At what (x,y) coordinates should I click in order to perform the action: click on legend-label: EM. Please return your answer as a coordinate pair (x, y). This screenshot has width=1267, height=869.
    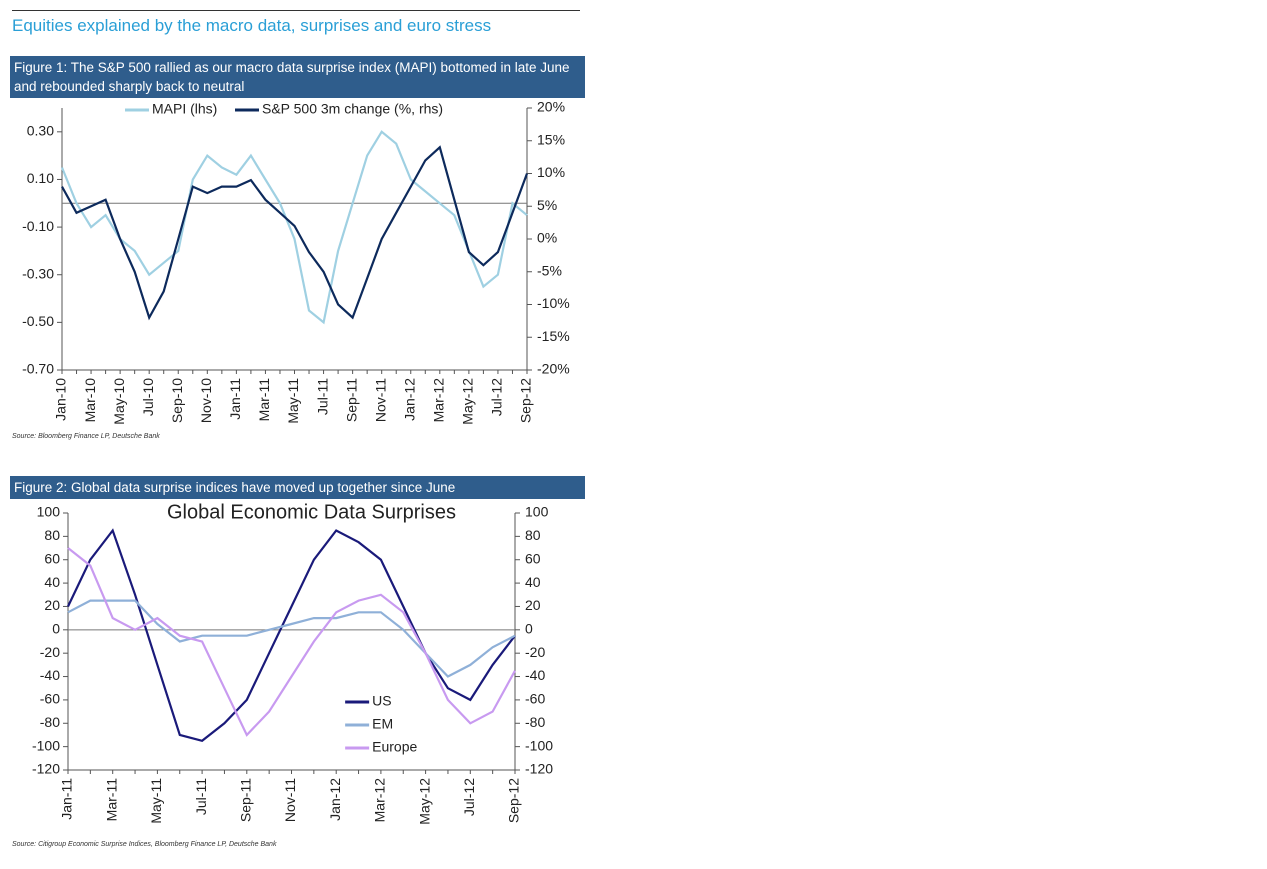
    Looking at the image, I should click on (382, 724).